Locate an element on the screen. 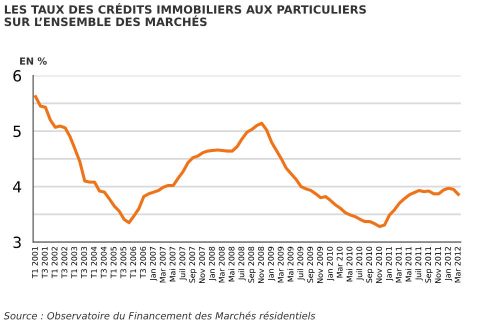 The image size is (480, 333). source-note: Source : Observatoire du Financement des Marchés résidentiels is located at coordinates (160, 316).